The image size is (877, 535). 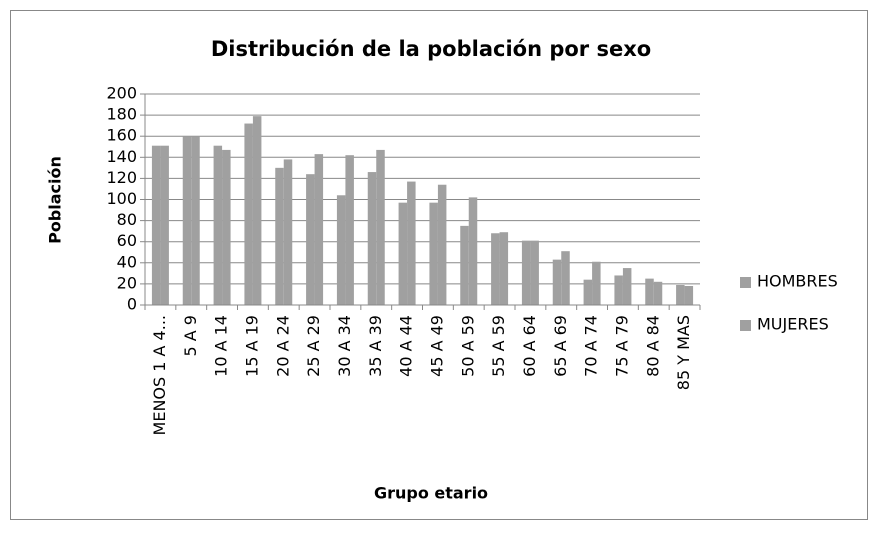 What do you see at coordinates (591, 346) in the screenshot?
I see `x-tick-label: 70 A 74` at bounding box center [591, 346].